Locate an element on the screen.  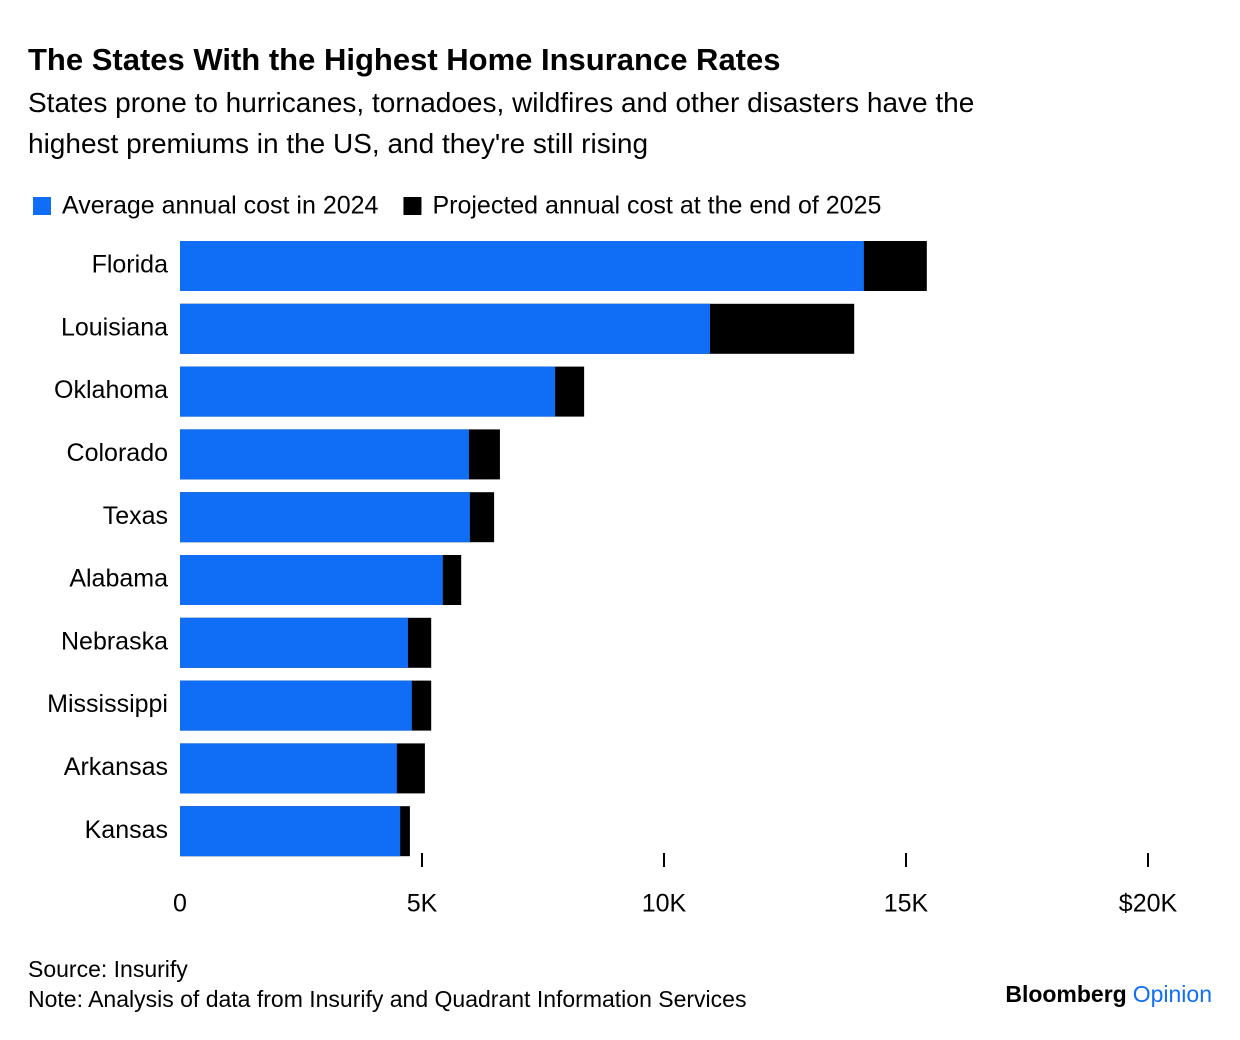
y-tick-label: Alabama is located at coordinates (118, 579).